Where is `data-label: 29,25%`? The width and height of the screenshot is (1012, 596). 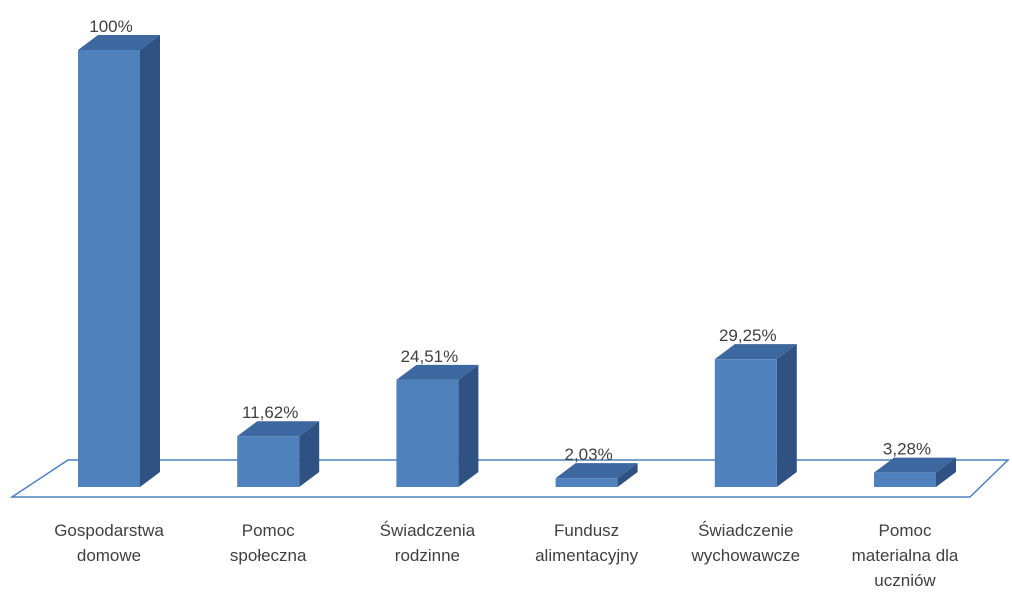 data-label: 29,25% is located at coordinates (748, 335).